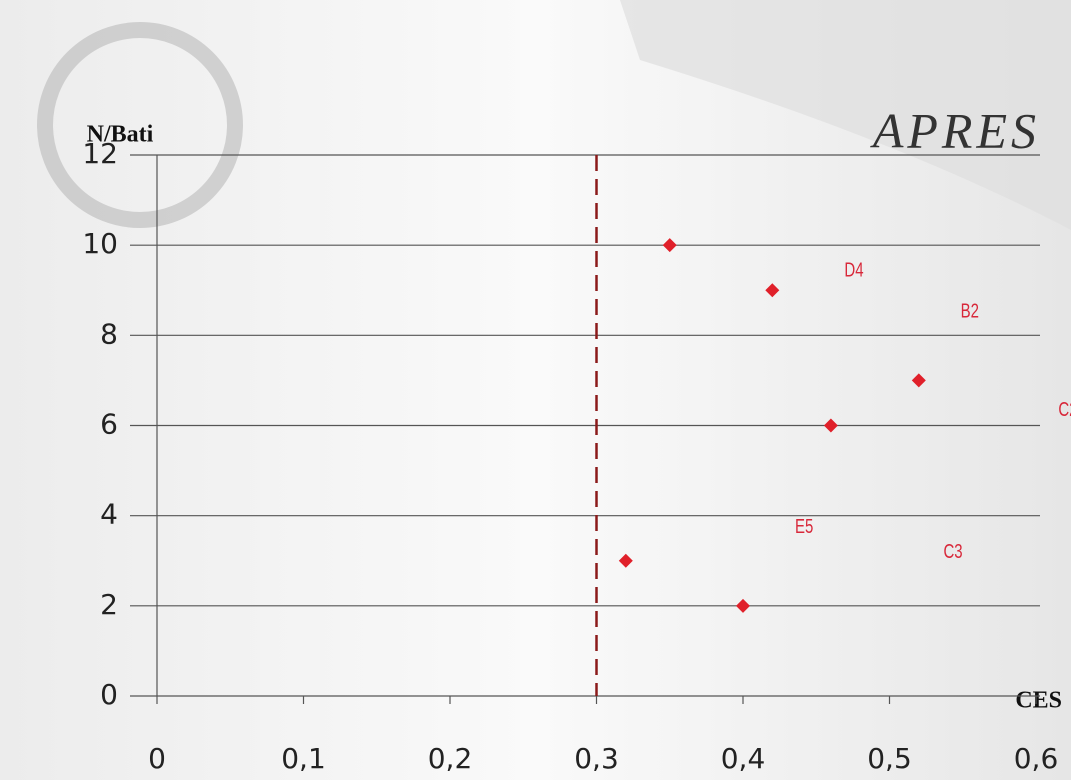 The height and width of the screenshot is (780, 1071). Describe the element at coordinates (100, 153) in the screenshot. I see `y-tick-label: 12` at that location.